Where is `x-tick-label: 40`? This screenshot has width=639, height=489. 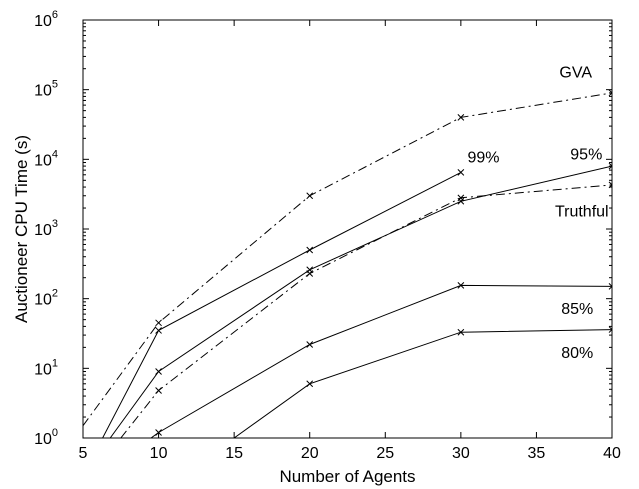
x-tick-label: 40 is located at coordinates (612, 453).